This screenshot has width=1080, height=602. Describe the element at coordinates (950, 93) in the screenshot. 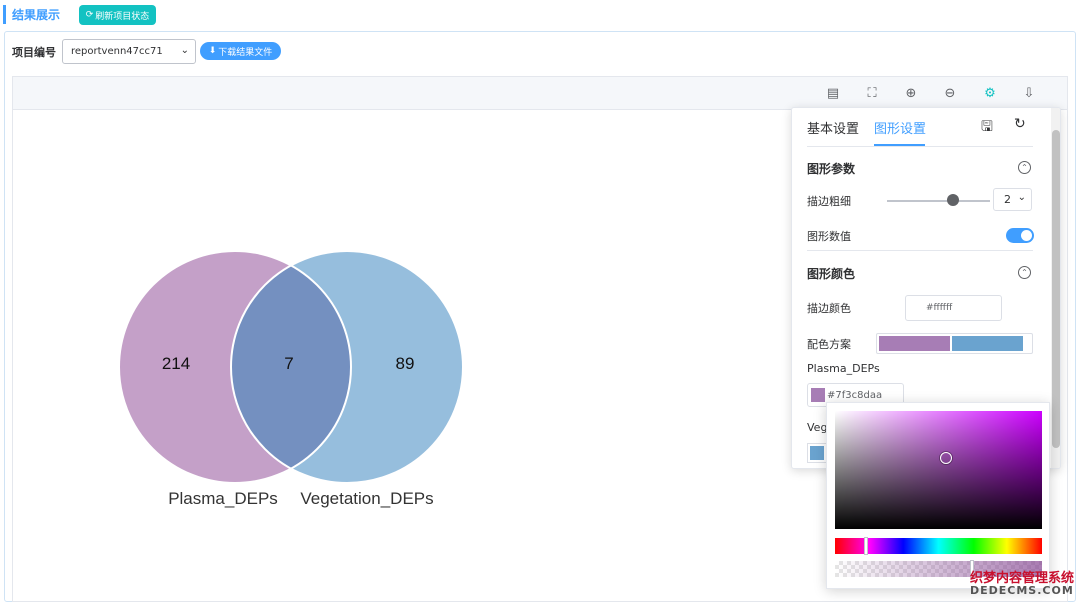

I see `zoom-out-icon: ⊖` at that location.